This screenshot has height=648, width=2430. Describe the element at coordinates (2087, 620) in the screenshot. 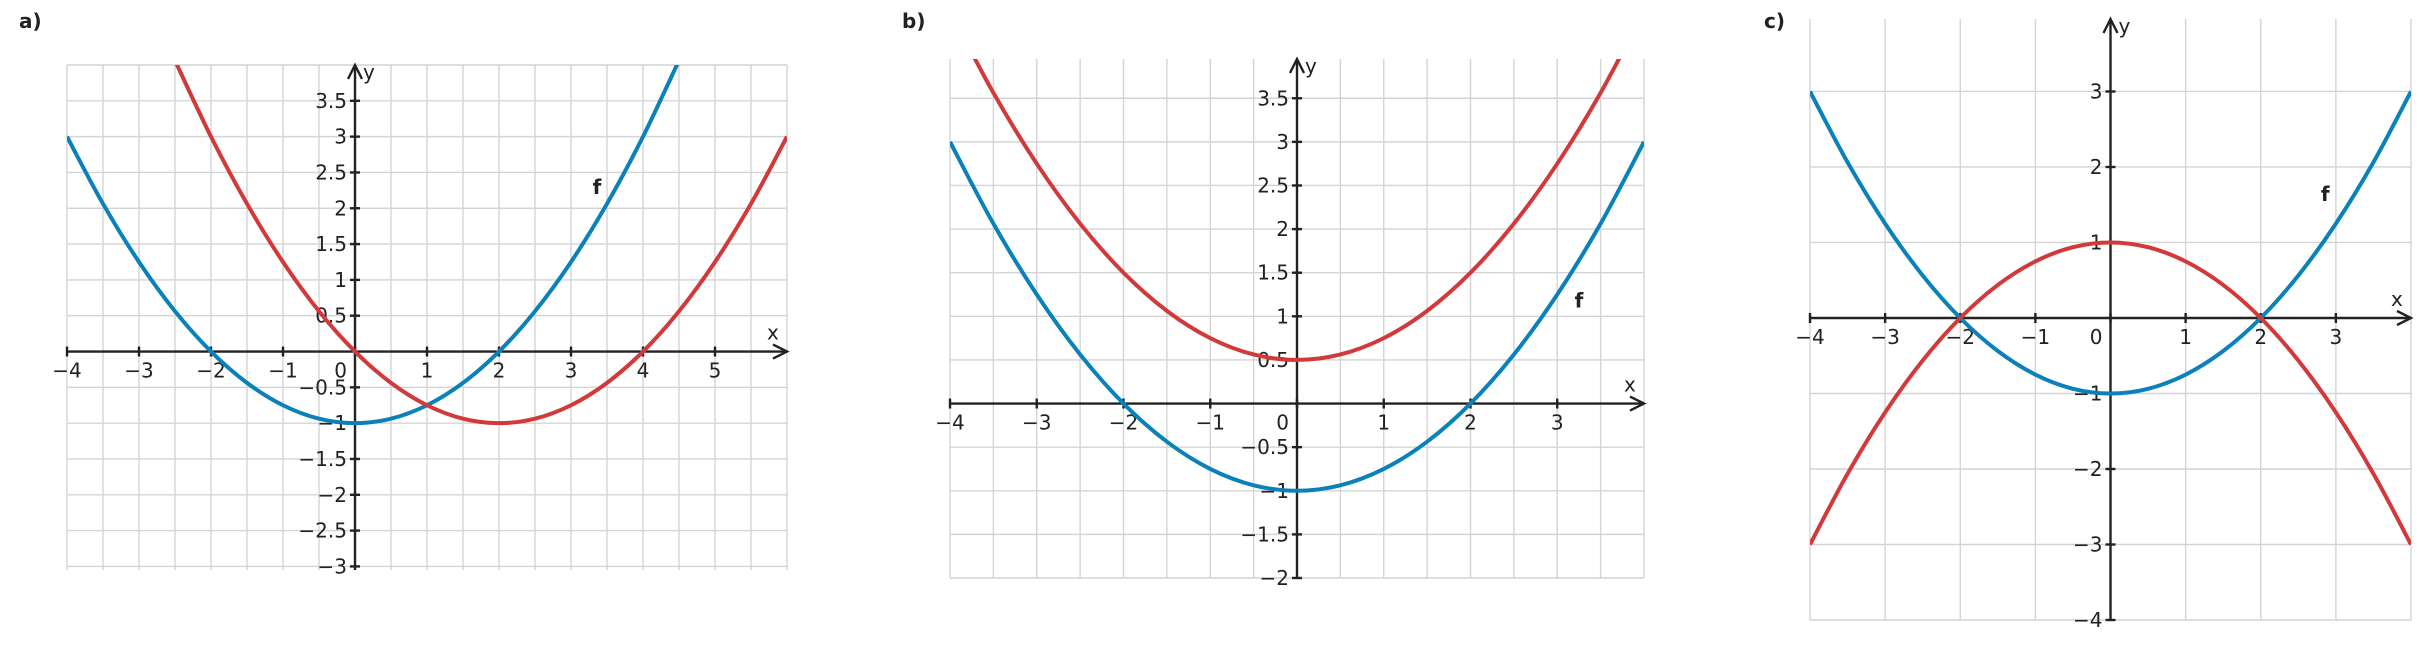

I see `y-tick-label: −4` at that location.